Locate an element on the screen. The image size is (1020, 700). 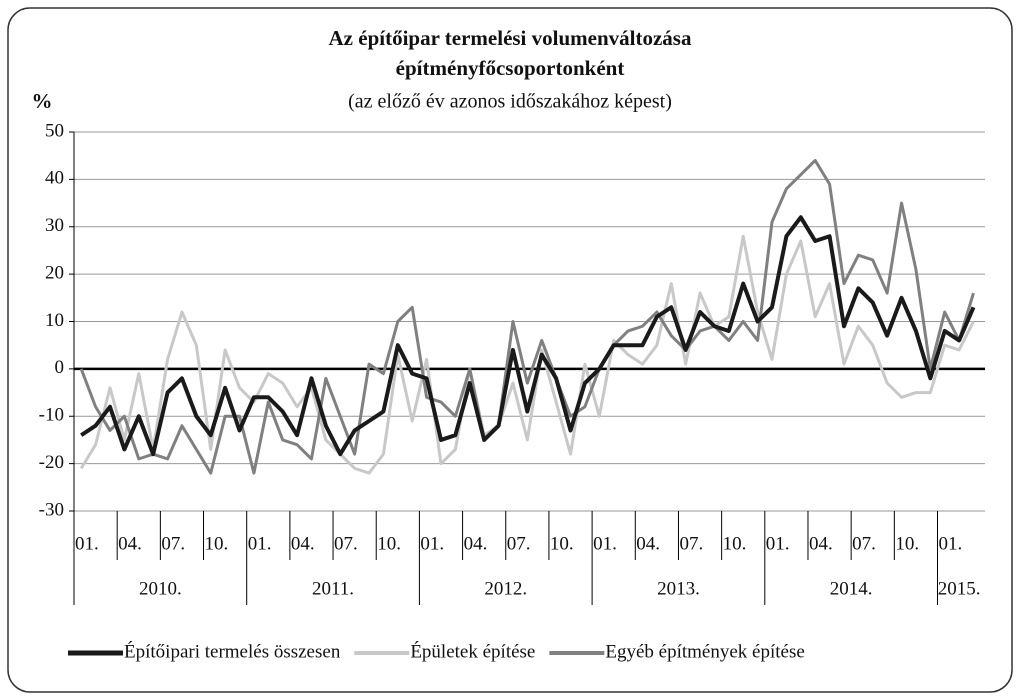
chart-subtitle: (az előző év azonos időszakához képest) is located at coordinates (510, 102).